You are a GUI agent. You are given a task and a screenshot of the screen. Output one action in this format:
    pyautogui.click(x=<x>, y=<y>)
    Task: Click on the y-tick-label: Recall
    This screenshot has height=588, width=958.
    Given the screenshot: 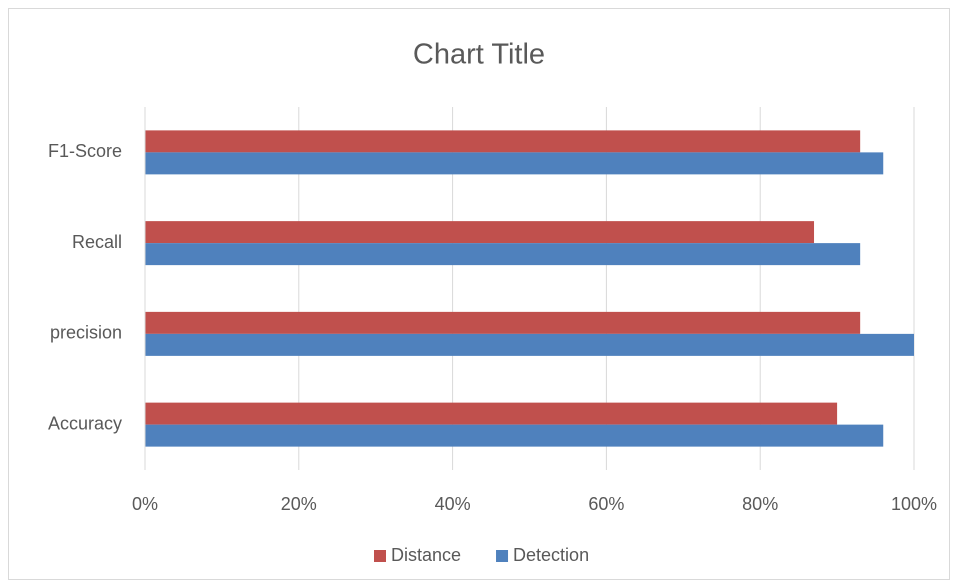 What is the action you would take?
    pyautogui.click(x=97, y=242)
    